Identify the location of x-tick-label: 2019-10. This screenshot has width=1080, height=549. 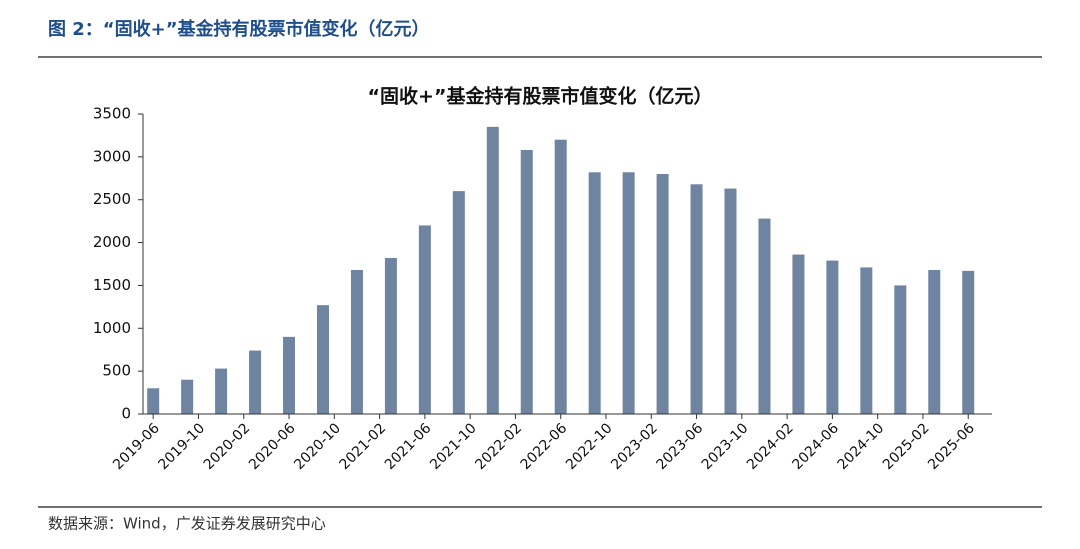
(181, 446).